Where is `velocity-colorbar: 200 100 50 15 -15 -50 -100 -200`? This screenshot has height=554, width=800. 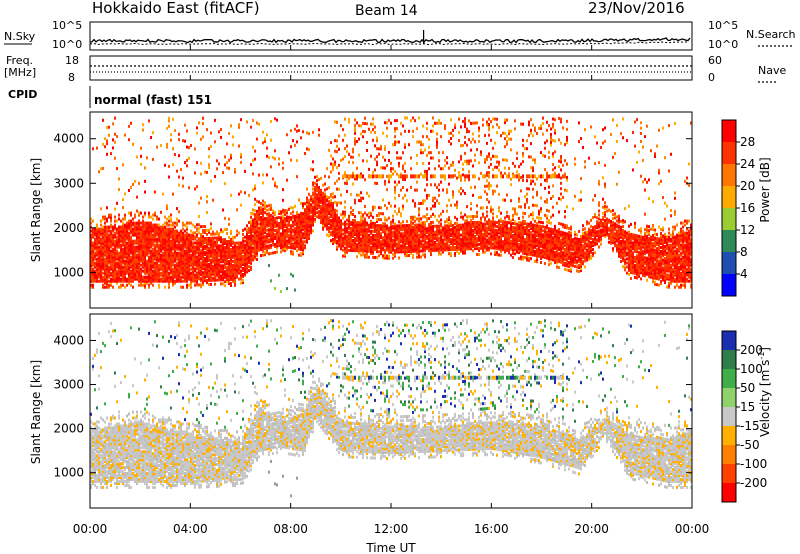 velocity-colorbar: 200 100 50 15 -15 -50 -100 -200 is located at coordinates (744, 416).